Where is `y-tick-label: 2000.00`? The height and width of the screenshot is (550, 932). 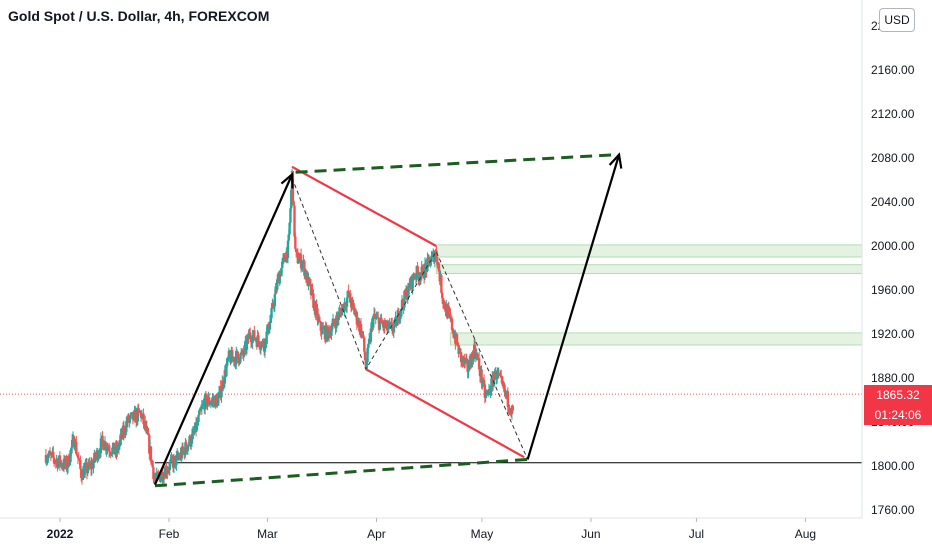 y-tick-label: 2000.00 is located at coordinates (893, 246).